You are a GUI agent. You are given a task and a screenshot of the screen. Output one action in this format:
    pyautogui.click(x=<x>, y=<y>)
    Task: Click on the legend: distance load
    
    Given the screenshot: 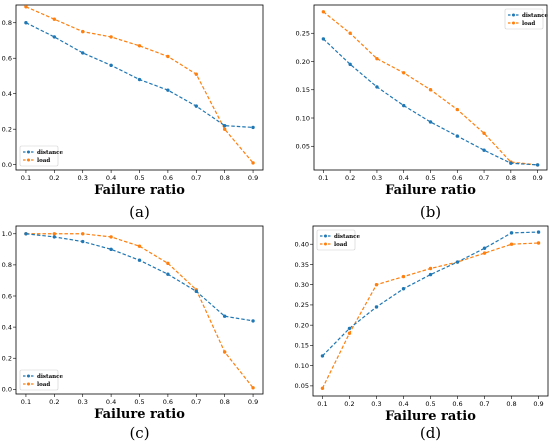 What is the action you would take?
    pyautogui.click(x=526, y=19)
    